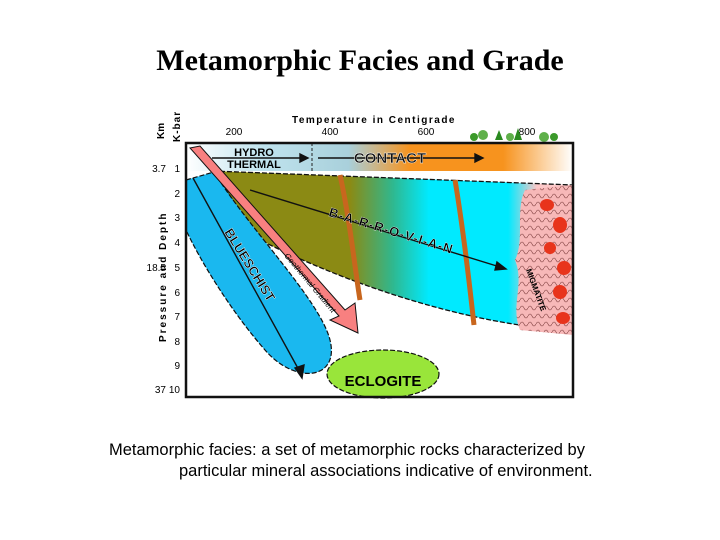 This screenshot has width=720, height=540. I want to click on svg-text: 2, so click(177, 194).